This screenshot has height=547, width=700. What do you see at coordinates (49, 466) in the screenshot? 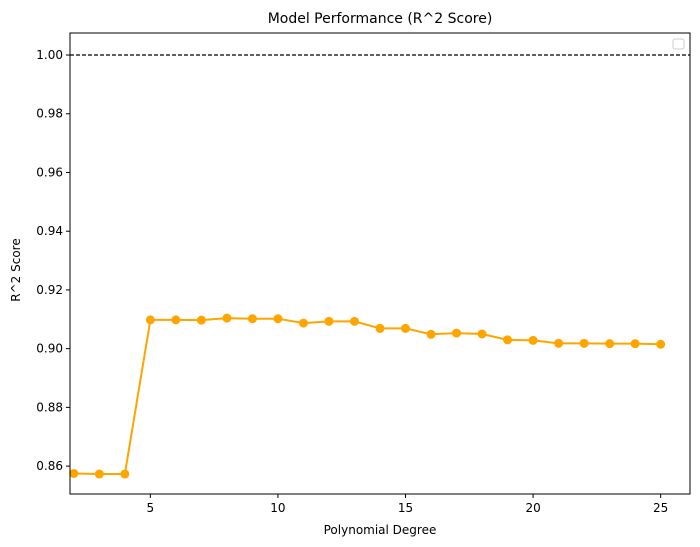
I see `y-tick-label: 0.86` at bounding box center [49, 466].